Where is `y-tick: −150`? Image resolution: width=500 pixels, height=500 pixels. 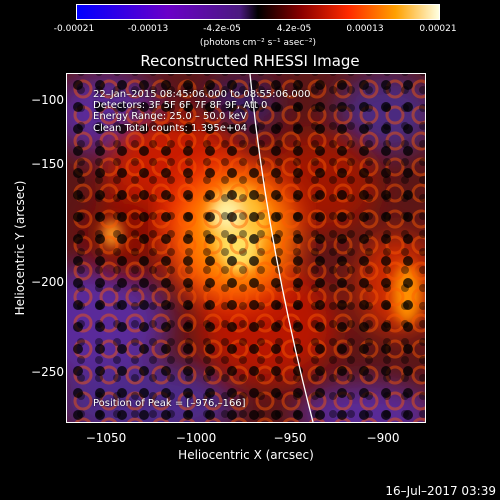 y-tick: −150 is located at coordinates (47, 164).